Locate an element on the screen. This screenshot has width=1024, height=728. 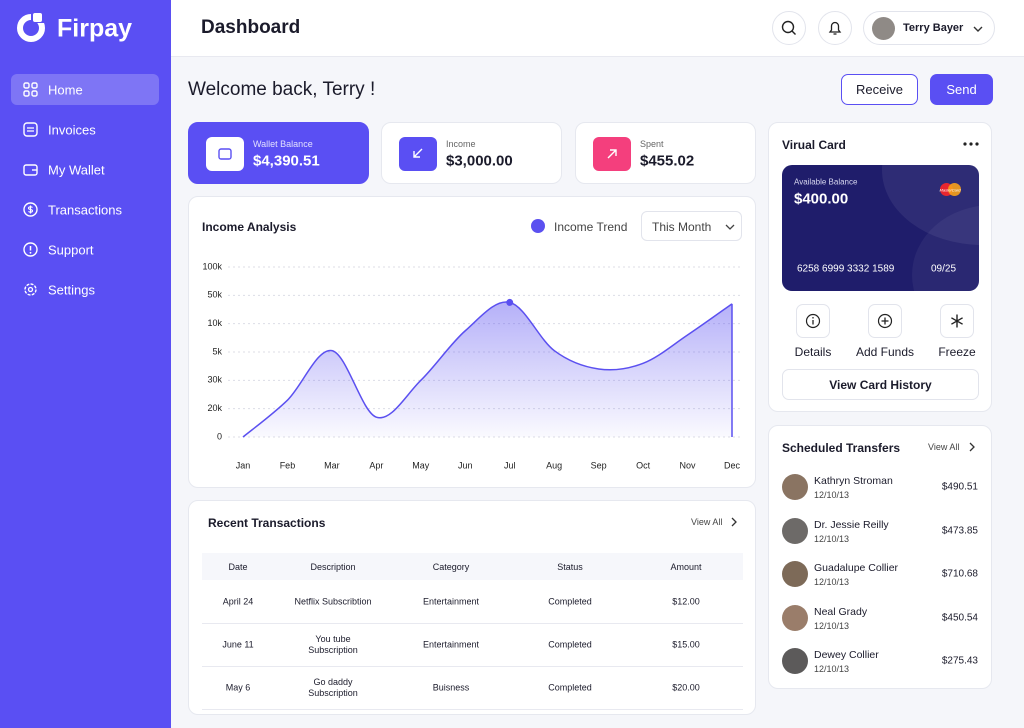
transfer-name: Dr. Jessie Reilly is located at coordinates (851, 524).